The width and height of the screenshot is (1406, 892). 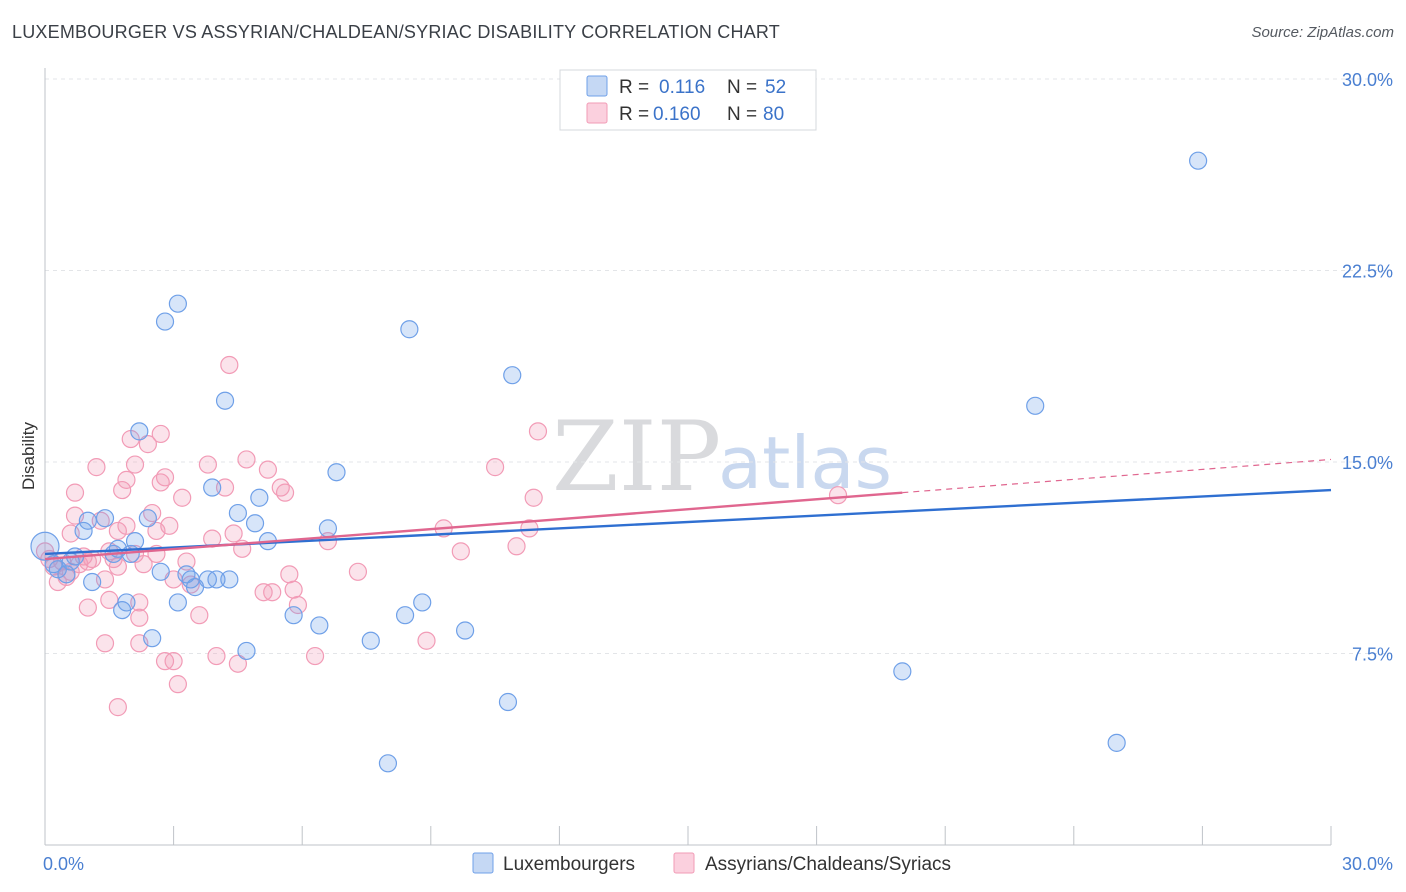 What do you see at coordinates (597, 86) in the screenshot?
I see `legend-swatch-blue` at bounding box center [597, 86].